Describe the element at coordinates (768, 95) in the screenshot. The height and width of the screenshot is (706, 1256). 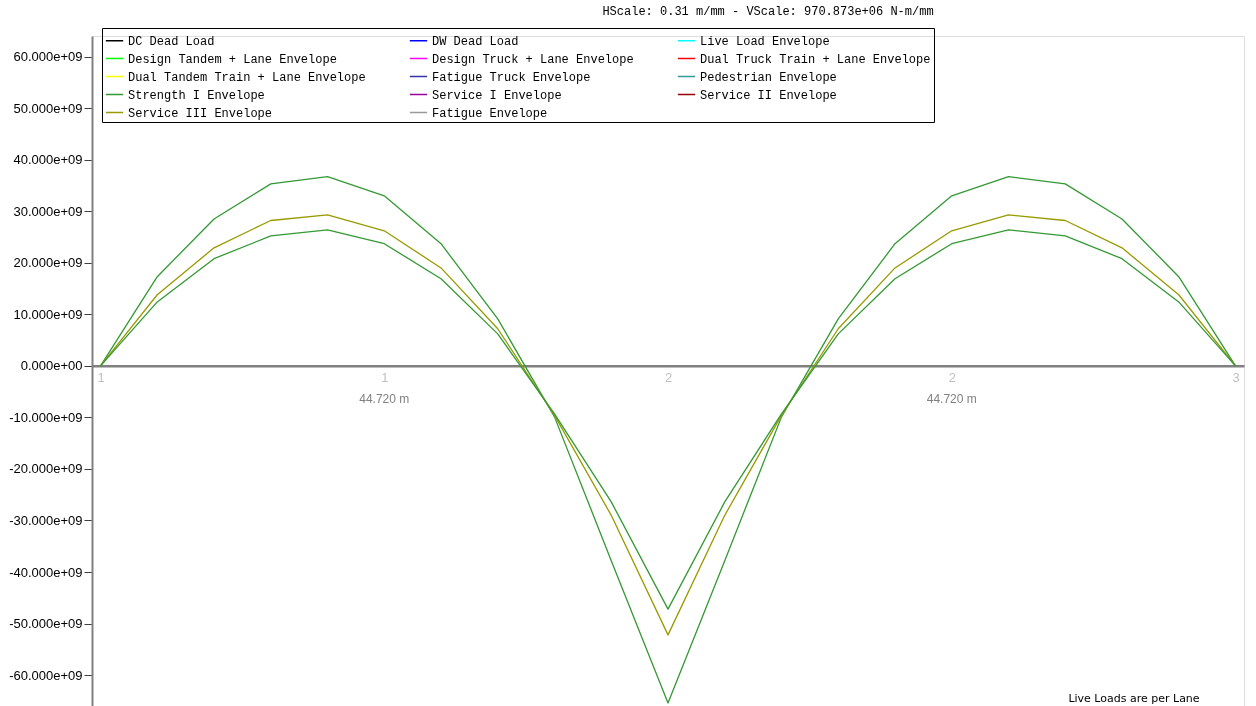
I see `legend-label: Service II Envelope` at that location.